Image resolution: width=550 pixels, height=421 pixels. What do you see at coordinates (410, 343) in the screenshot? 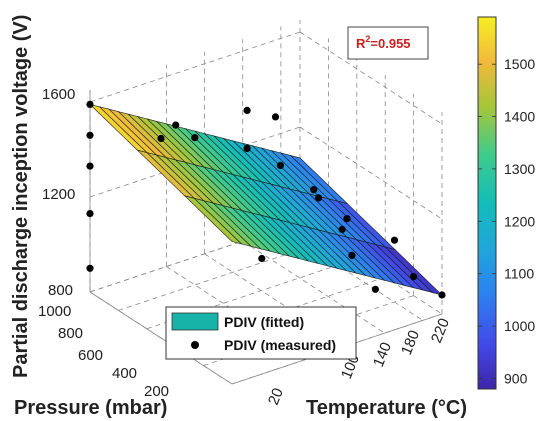
I see `y-tick-label: 180` at bounding box center [410, 343].